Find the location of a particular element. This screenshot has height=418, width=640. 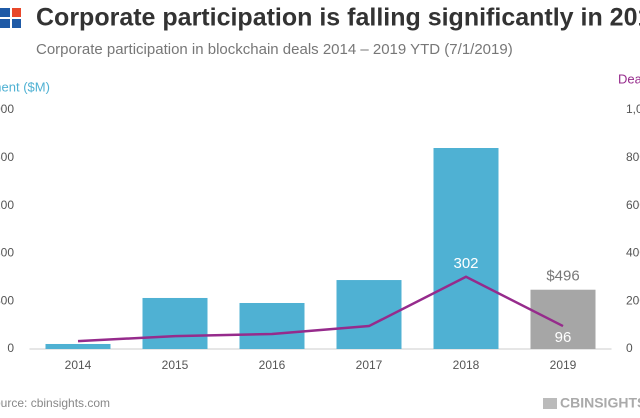

y2-tick-label: 1,000 is located at coordinates (633, 109).